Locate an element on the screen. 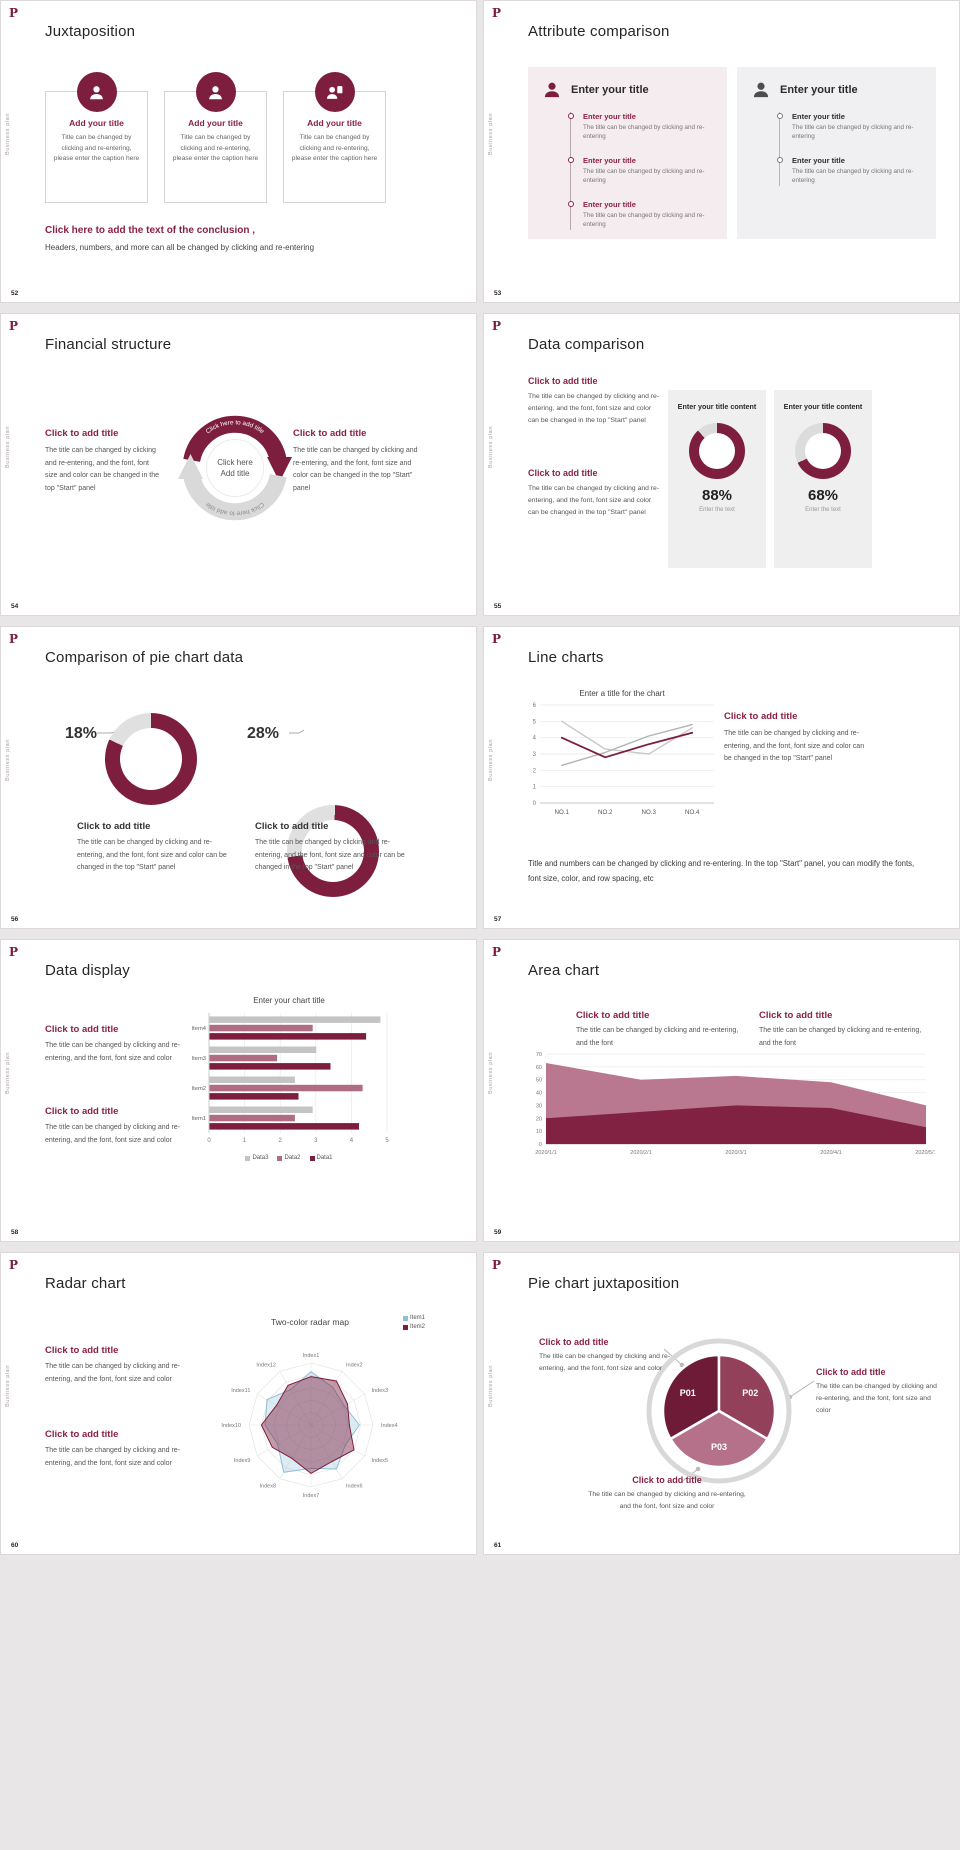  svg-text: 2020/5/1 is located at coordinates (925, 1153).